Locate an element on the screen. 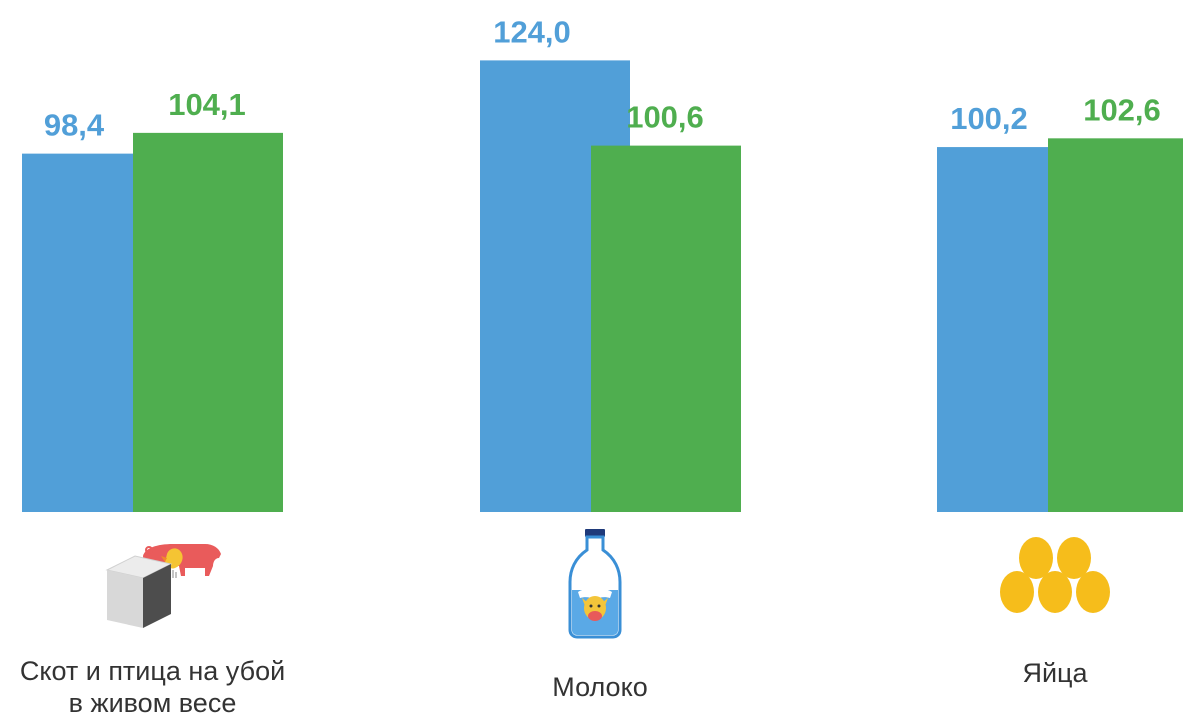  bar-eggs-green is located at coordinates (1115, 325).